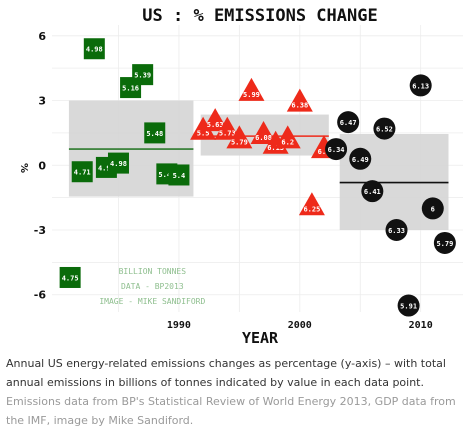  I want to click on data-label: 6.25, so click(311, 209).